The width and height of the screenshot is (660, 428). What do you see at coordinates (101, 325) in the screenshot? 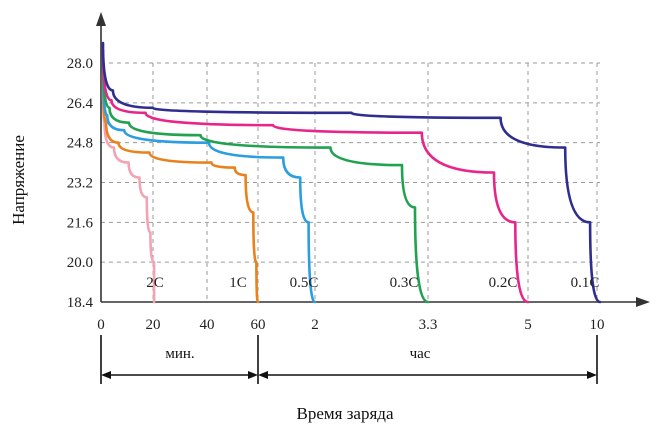
I see `x-tick-label: 0` at bounding box center [101, 325].